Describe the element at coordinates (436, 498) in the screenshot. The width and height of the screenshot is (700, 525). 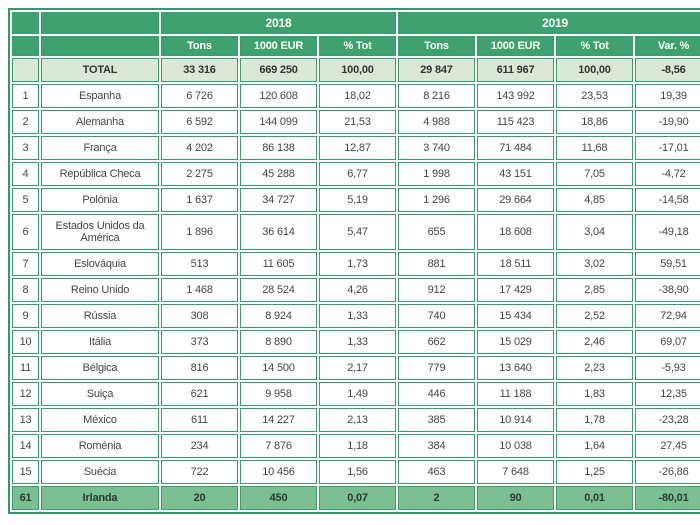
I see `cell-2019-tons: 2` at that location.